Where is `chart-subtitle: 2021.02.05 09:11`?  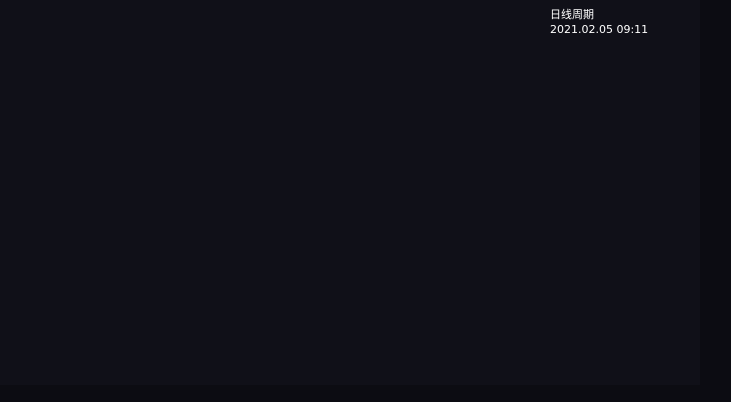
chart-subtitle: 2021.02.05 09:11 is located at coordinates (599, 29).